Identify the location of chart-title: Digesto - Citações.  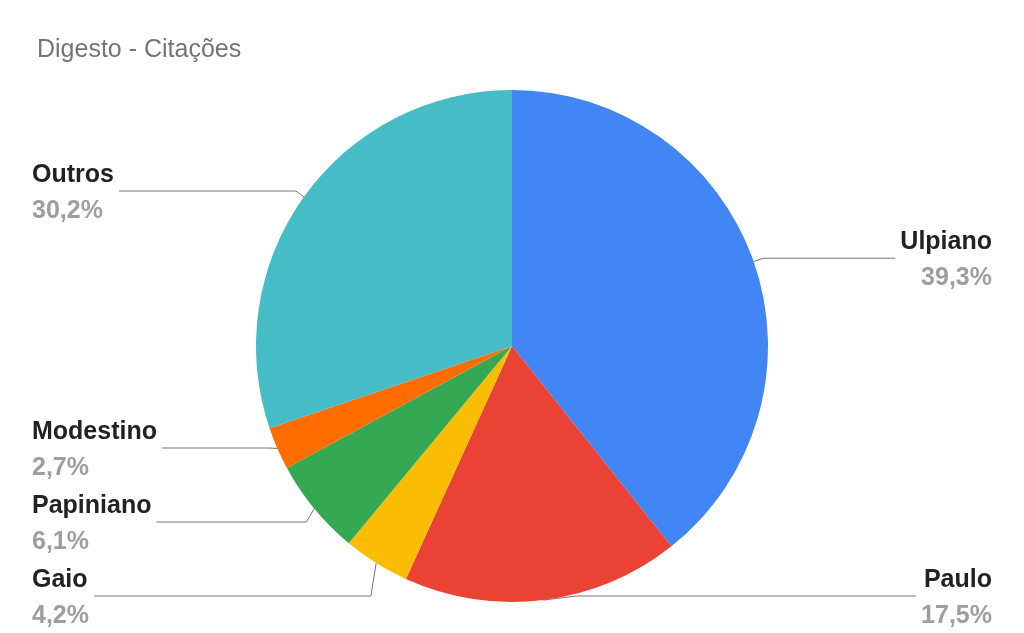
(139, 47).